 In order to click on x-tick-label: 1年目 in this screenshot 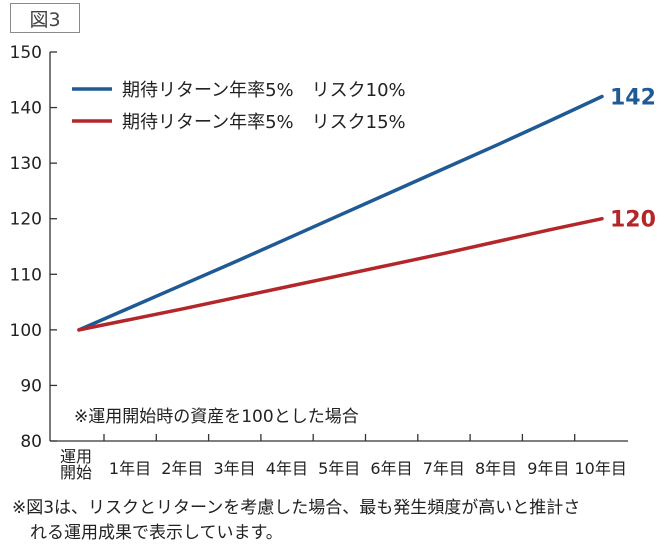, I will do `click(130, 468)`.